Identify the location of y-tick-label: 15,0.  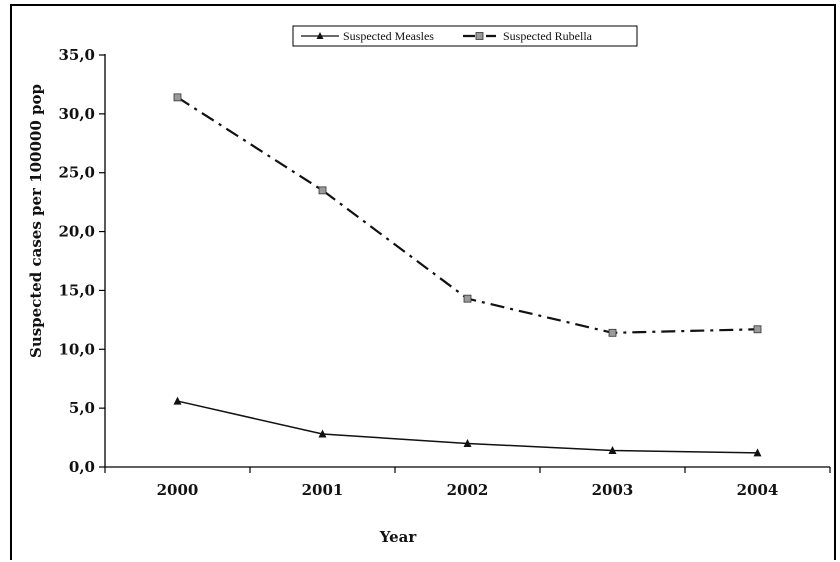
(76, 290).